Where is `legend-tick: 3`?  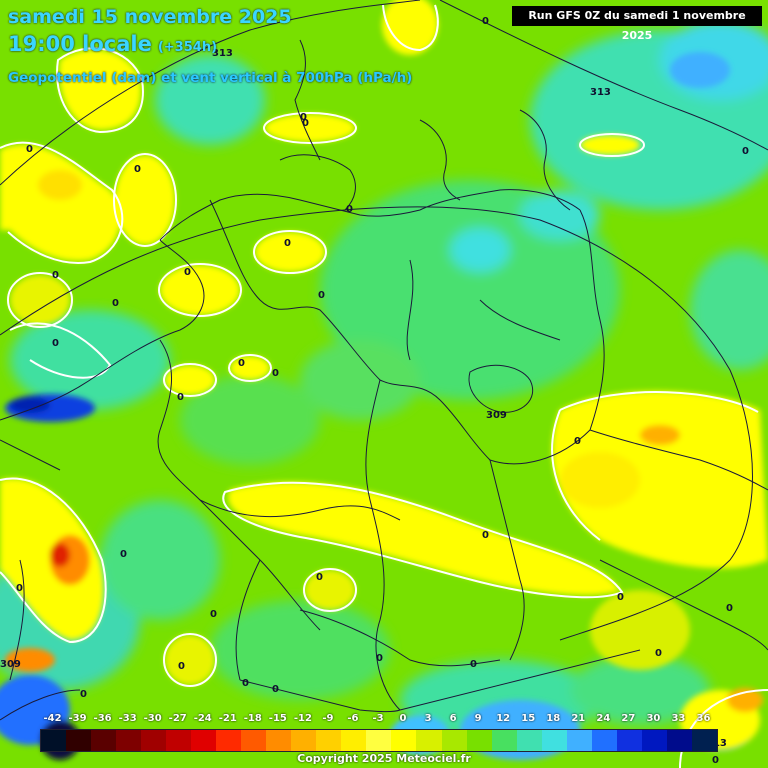
legend-tick: 3 is located at coordinates (428, 718).